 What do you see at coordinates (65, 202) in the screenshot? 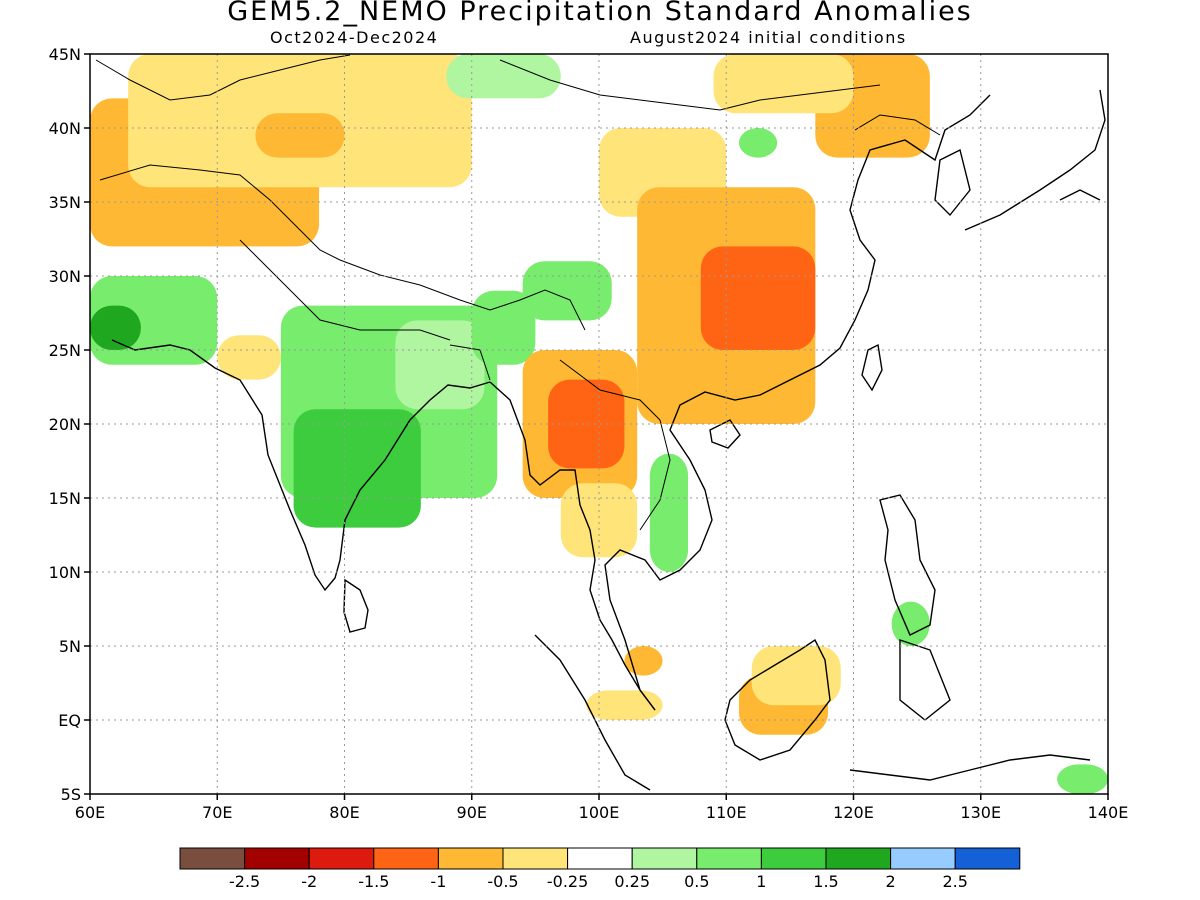
I see `lat-label-35: 35N` at bounding box center [65, 202].